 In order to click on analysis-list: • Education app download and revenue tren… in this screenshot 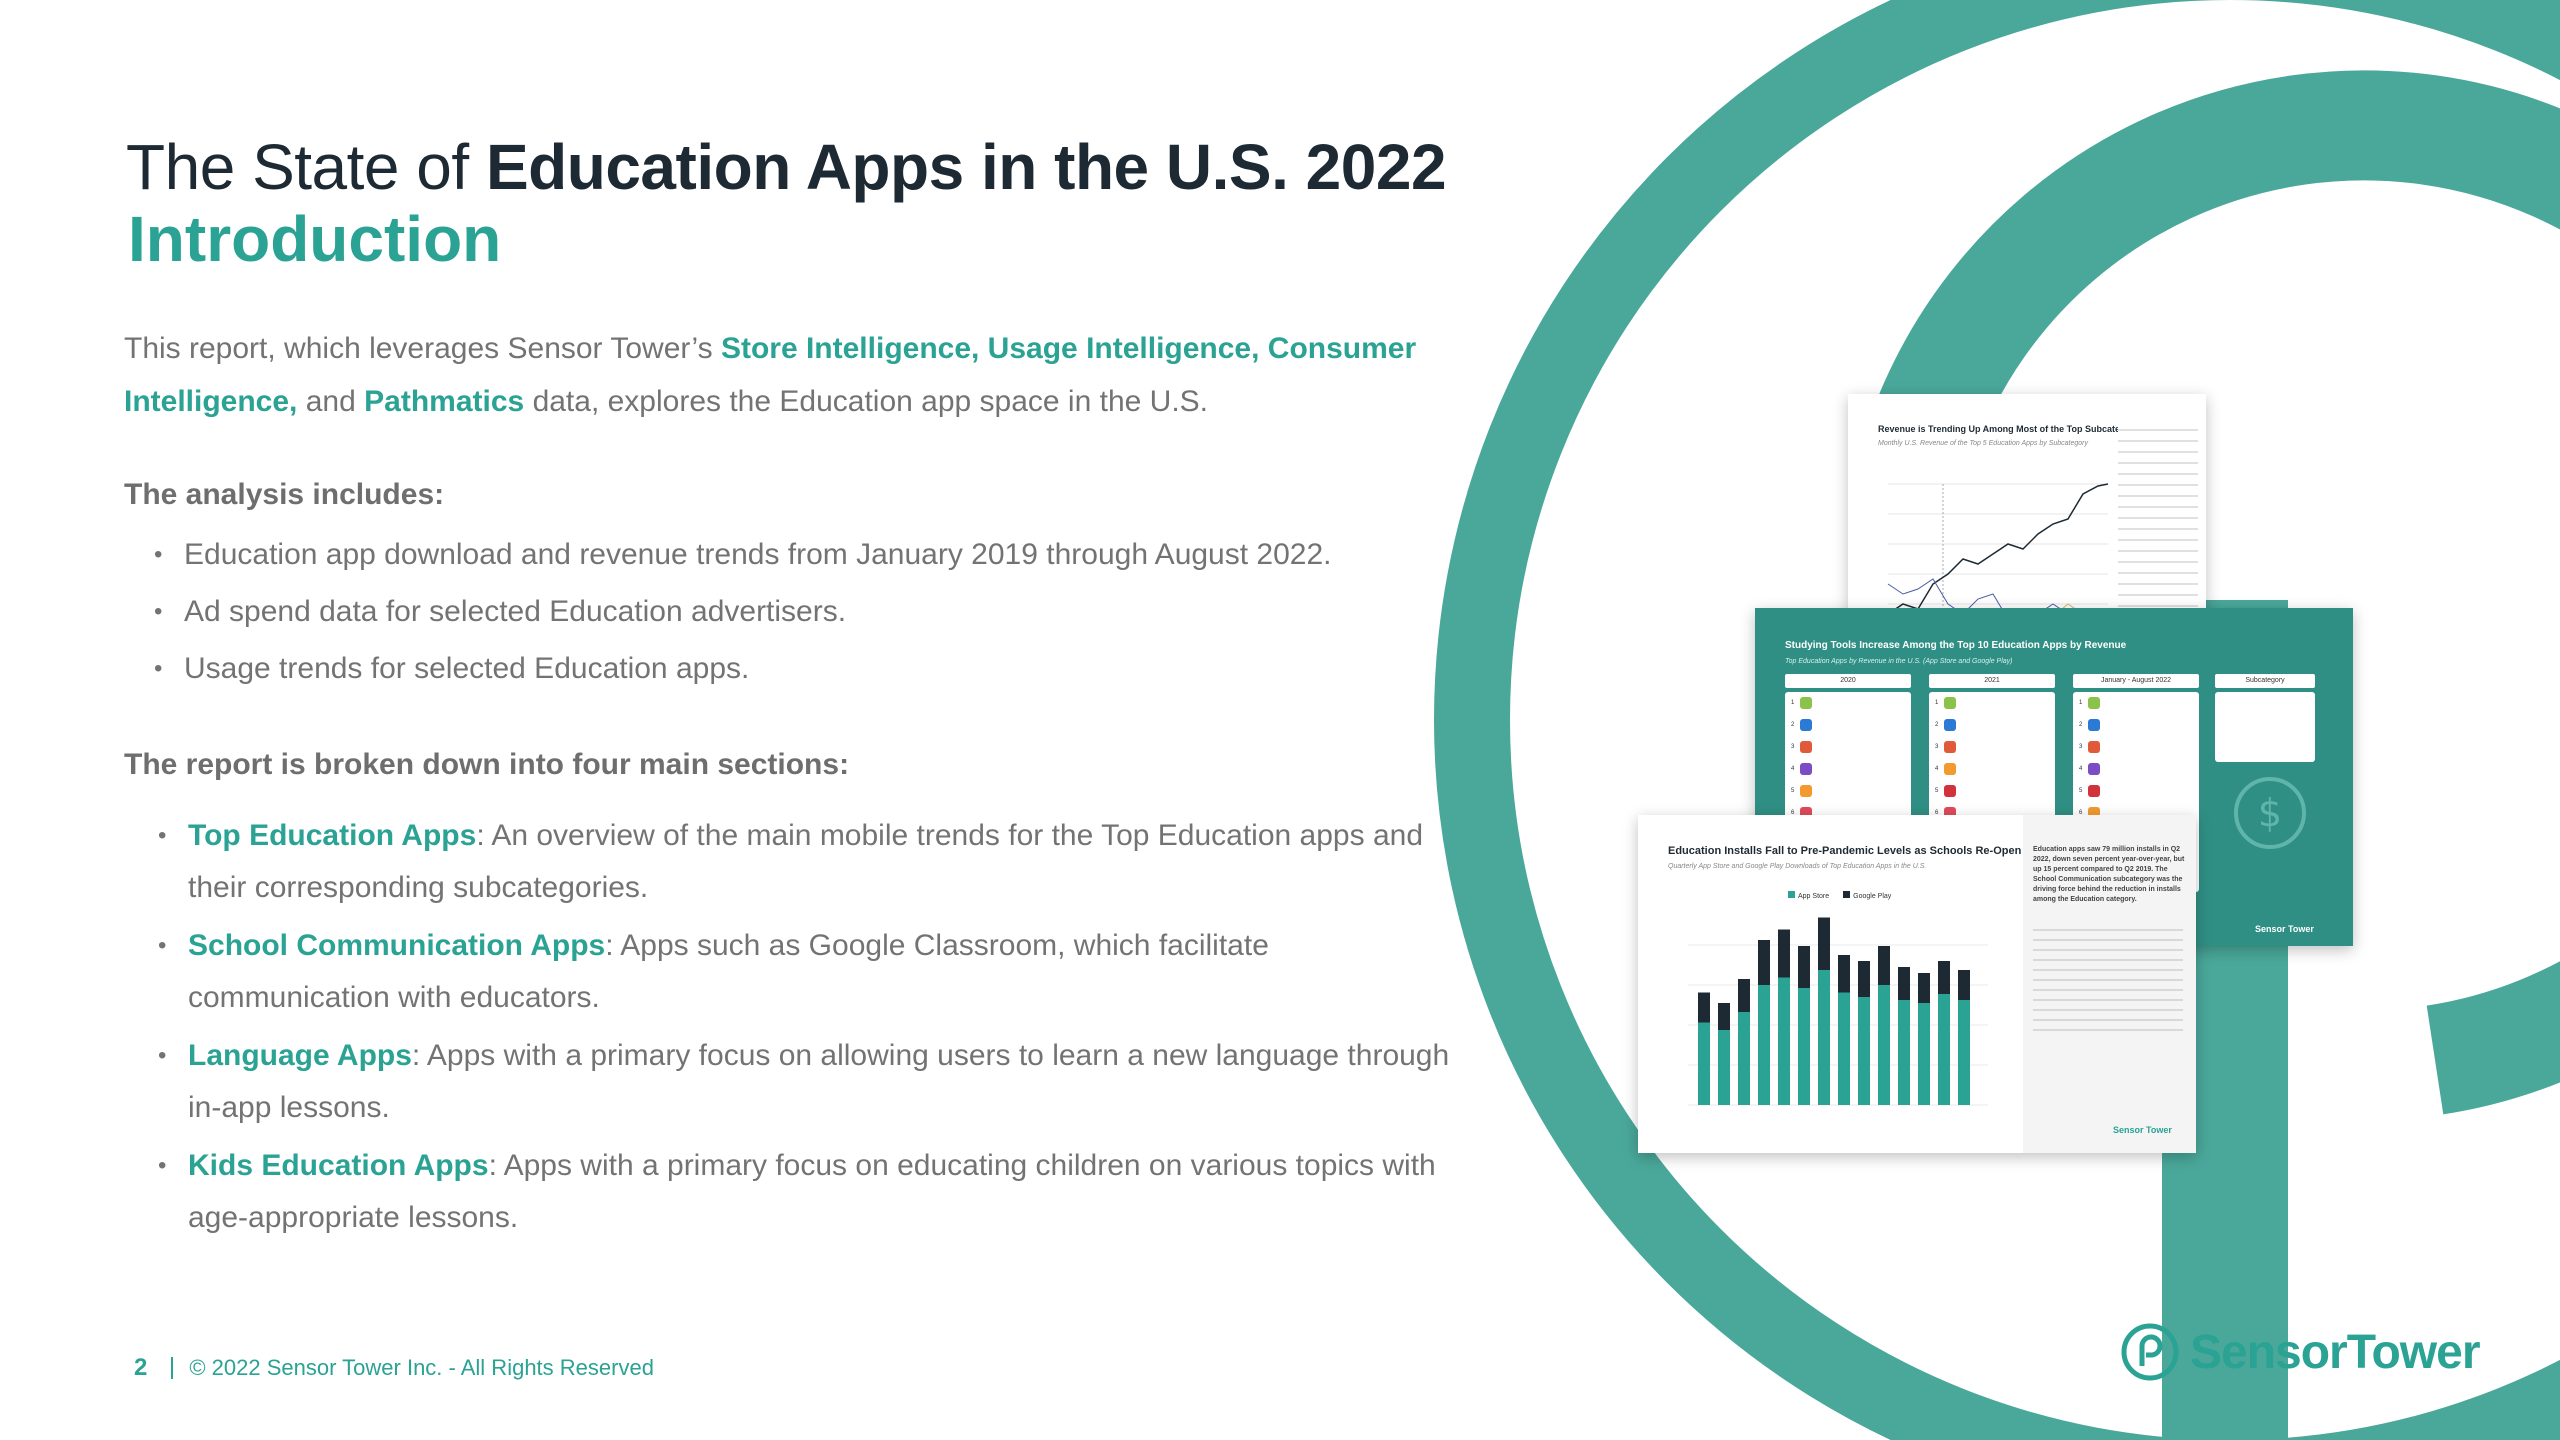, I will do `click(743, 621)`.